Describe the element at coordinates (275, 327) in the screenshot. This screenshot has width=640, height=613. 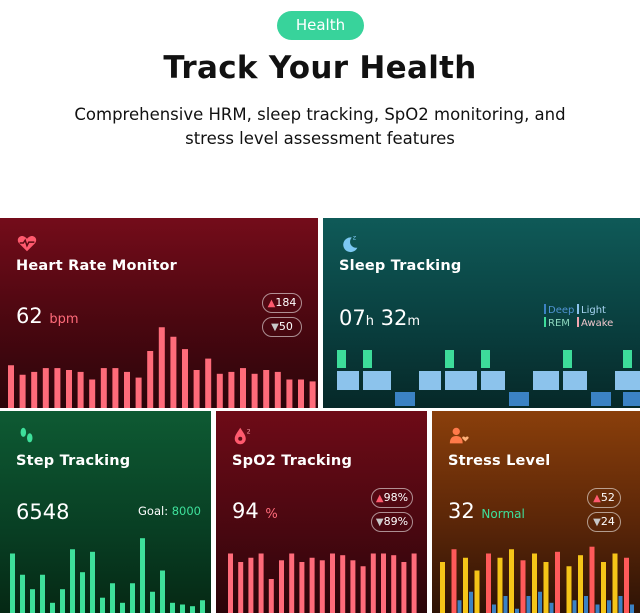
I see `down-triangle-icon: ▼` at that location.